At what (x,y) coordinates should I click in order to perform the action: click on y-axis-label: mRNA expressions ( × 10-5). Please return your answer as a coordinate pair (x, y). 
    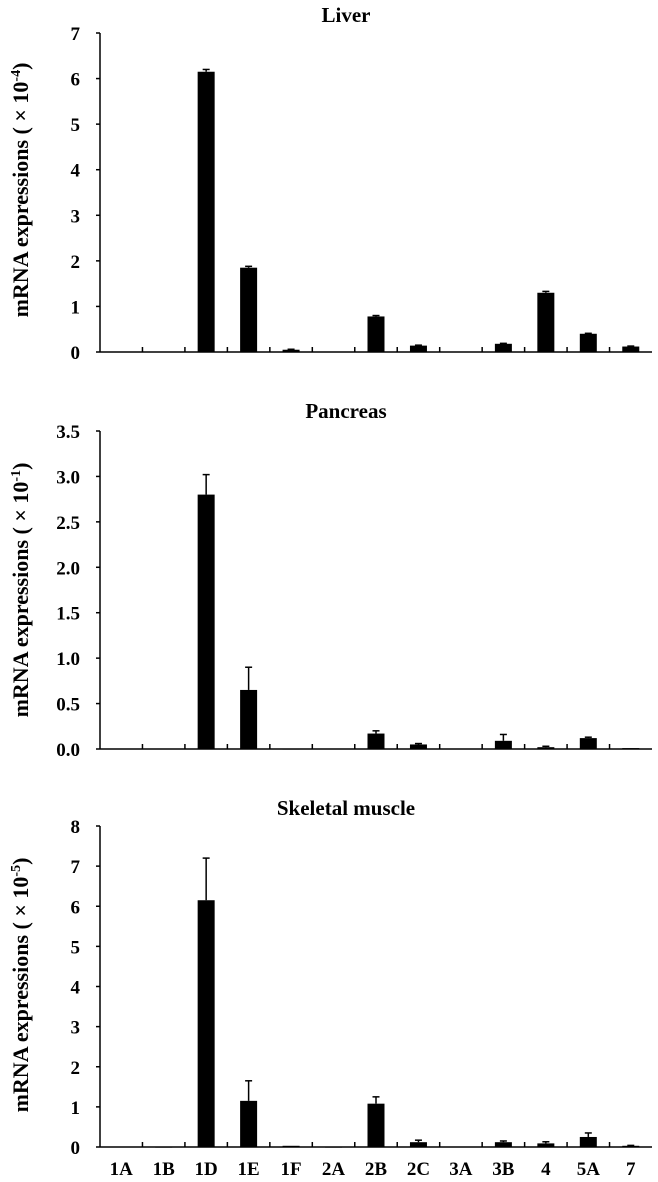
    Looking at the image, I should click on (20, 985).